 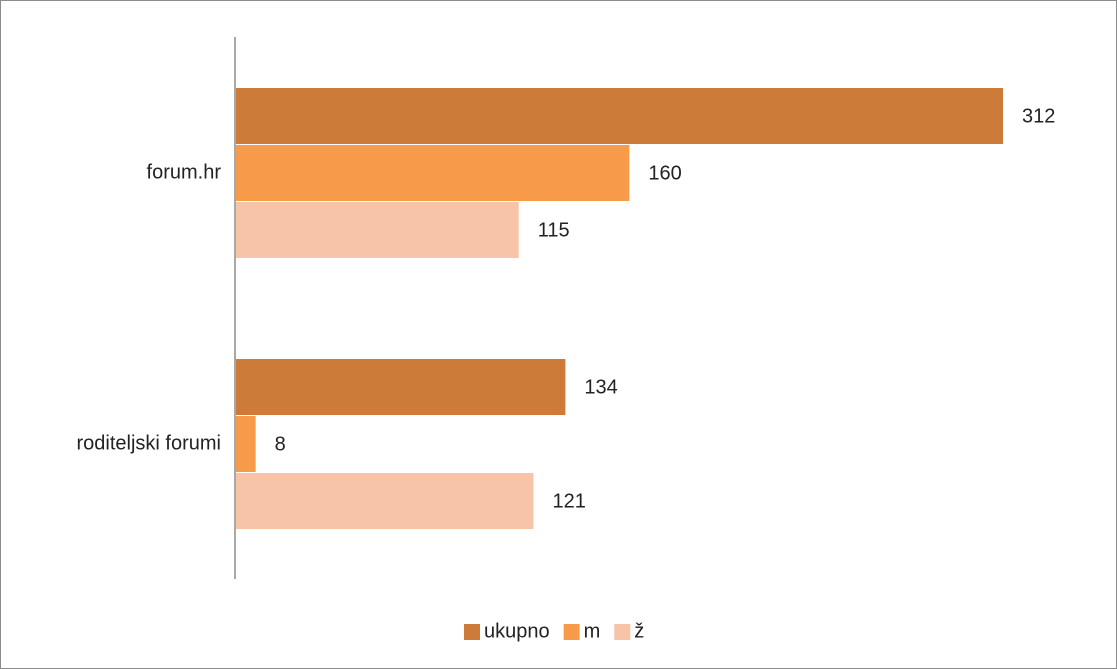 What do you see at coordinates (554, 230) in the screenshot?
I see `value-label-forum-hr-2: 115` at bounding box center [554, 230].